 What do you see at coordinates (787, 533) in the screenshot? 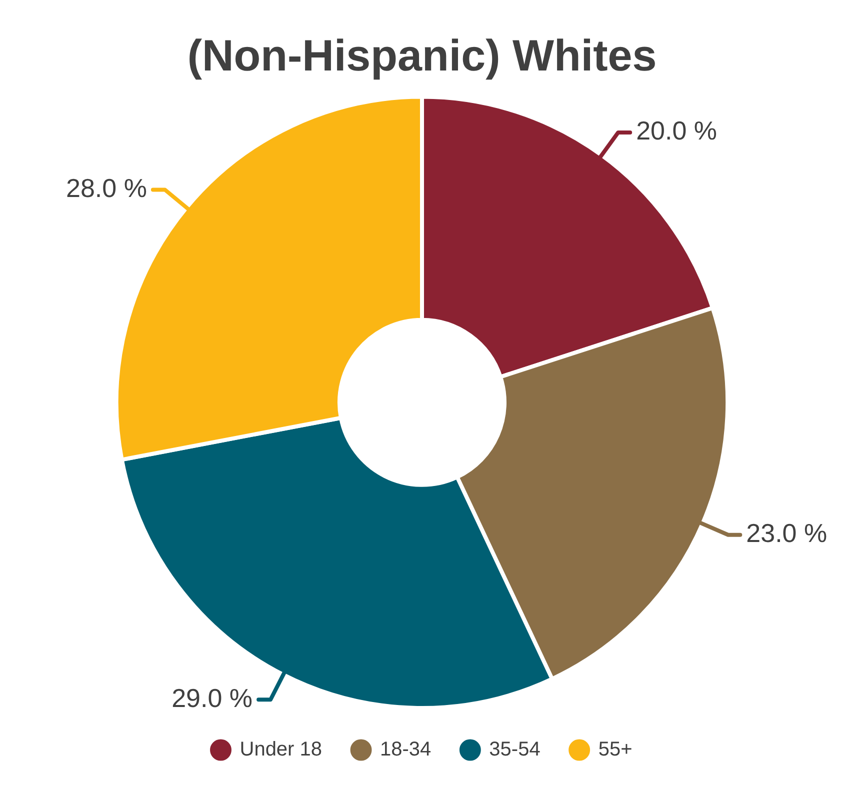
I see `data-label: 23.0 %` at bounding box center [787, 533].